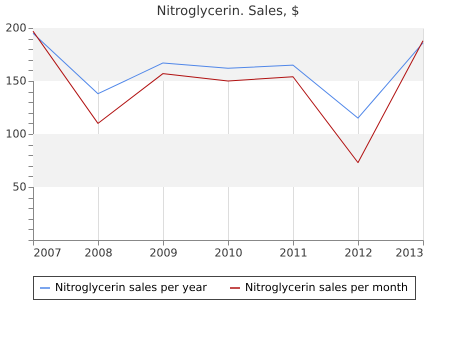 Image resolution: width=450 pixels, height=350 pixels. Describe the element at coordinates (358, 253) in the screenshot. I see `x-tick-label: 2012` at that location.